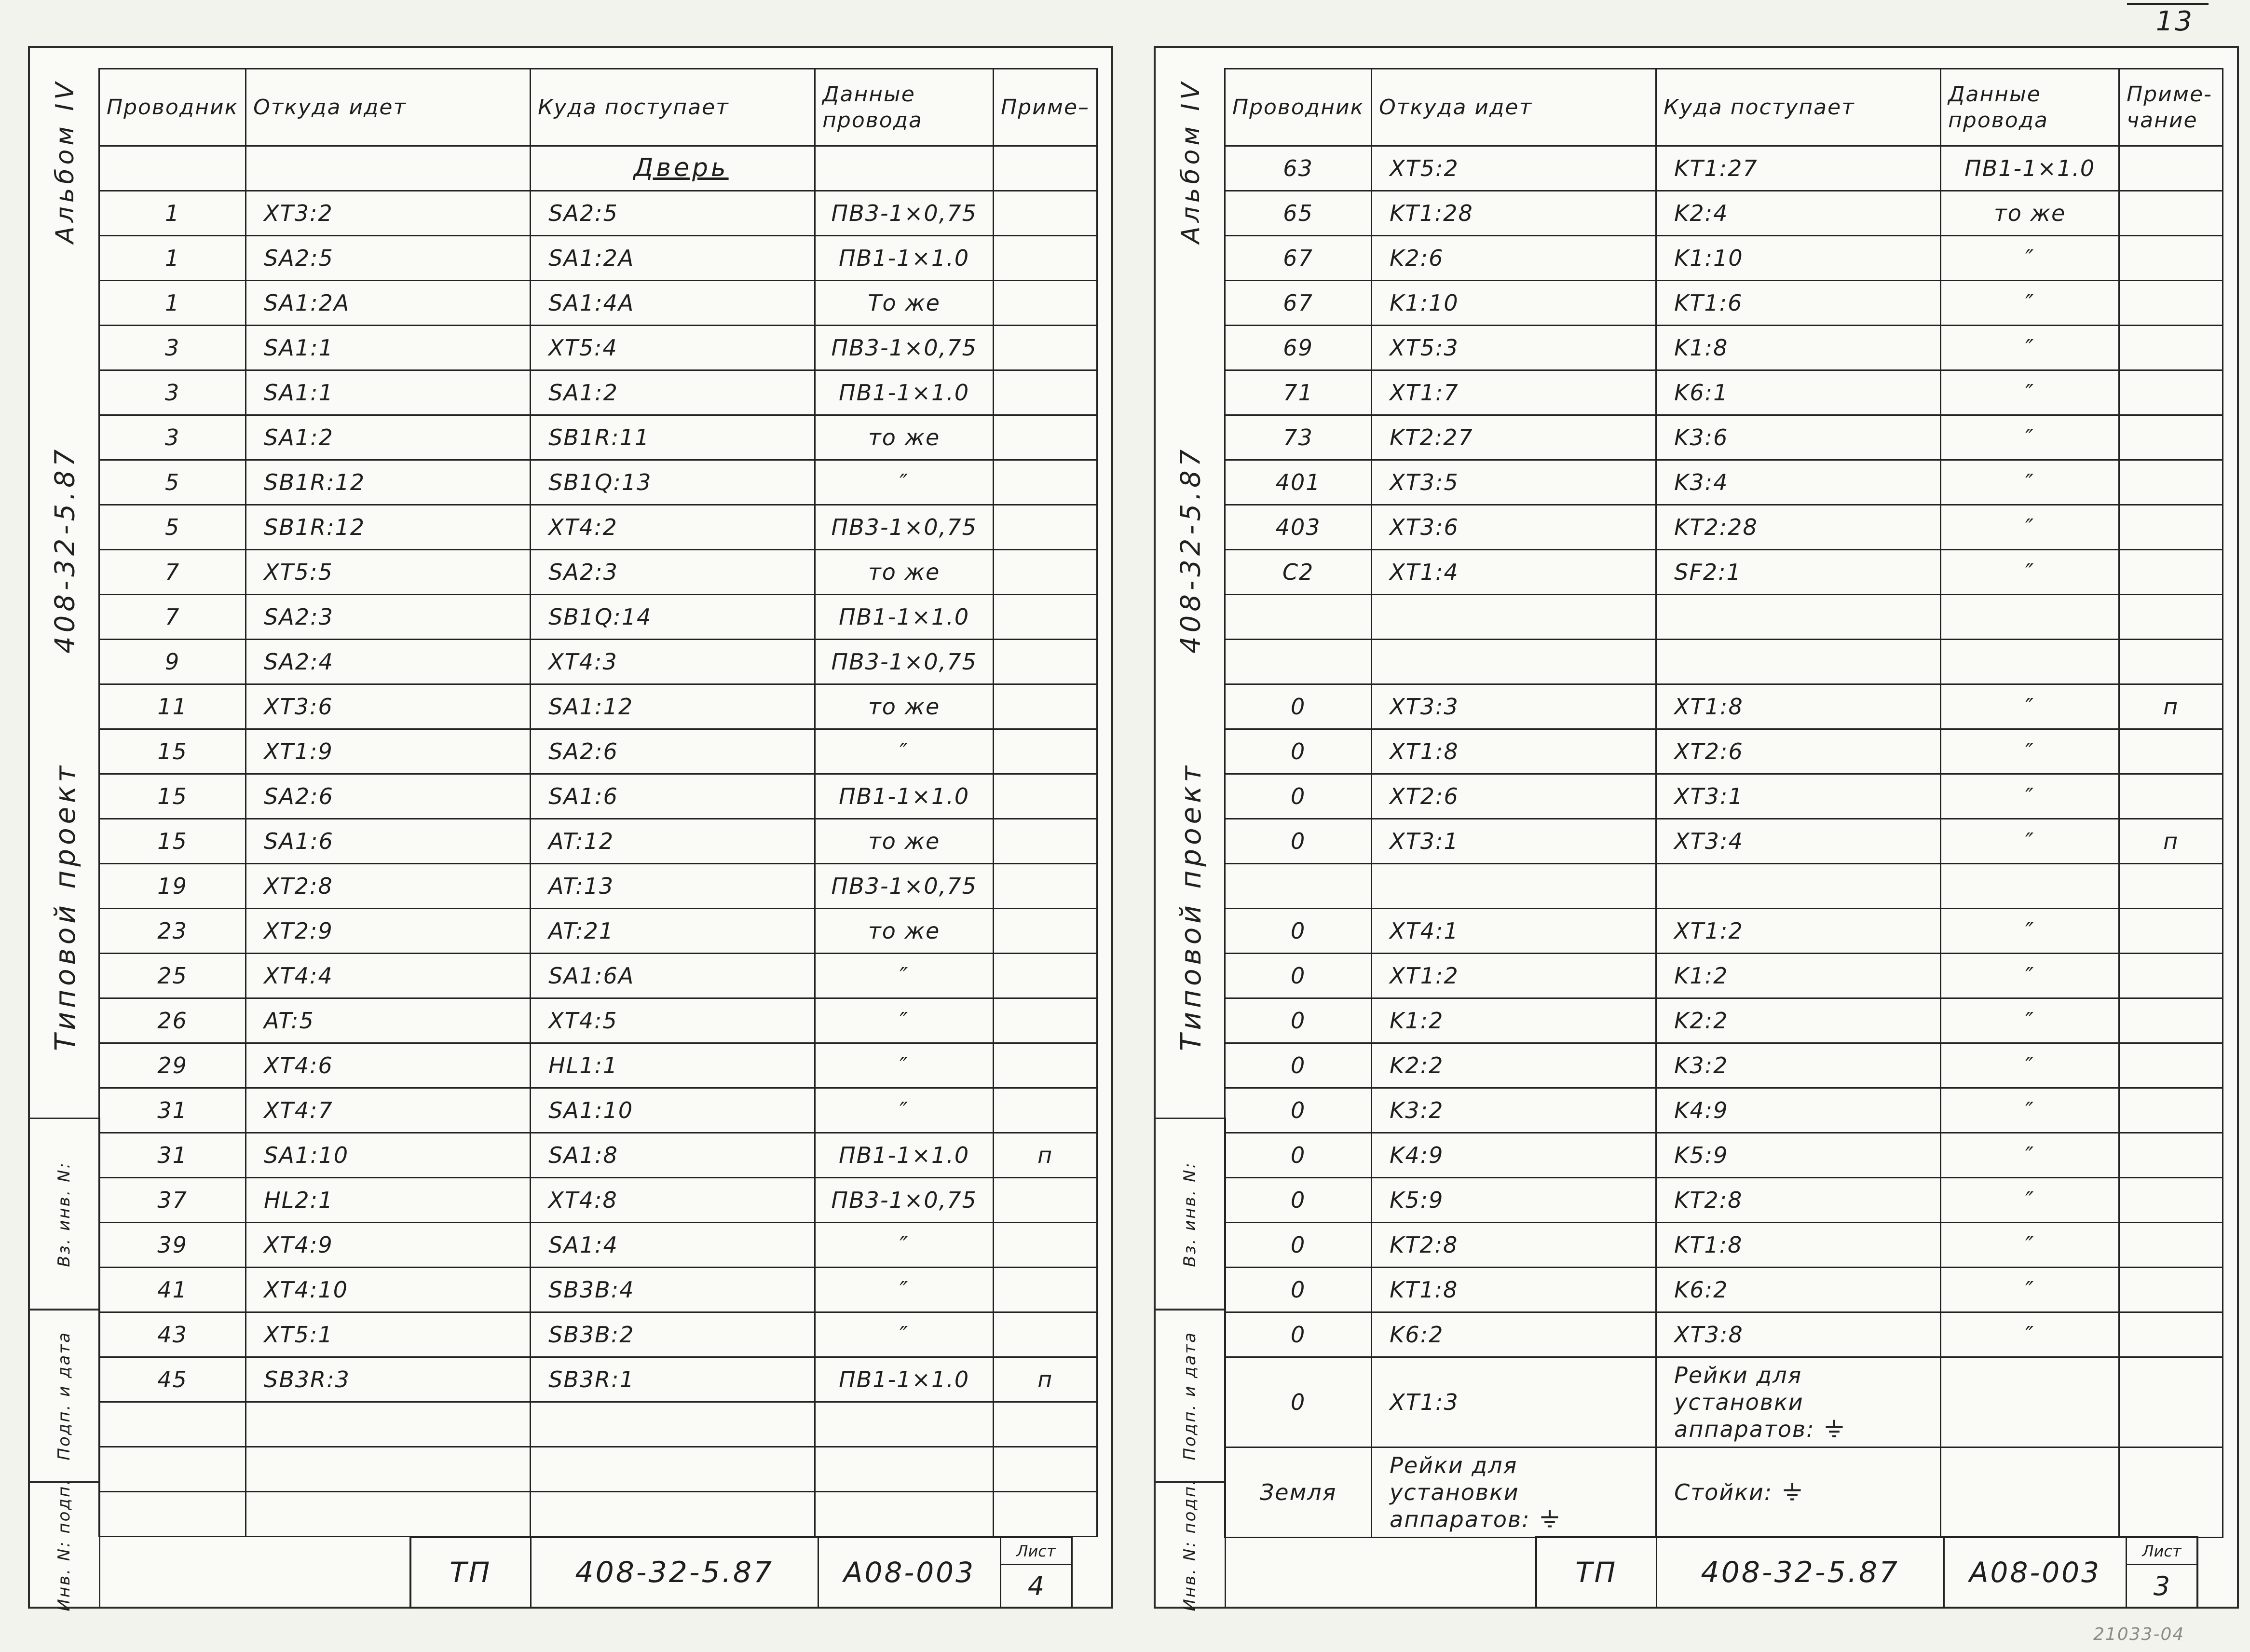 The image size is (2250, 1652). Describe the element at coordinates (1190, 907) in the screenshot. I see `sidebar-project-type: Типовой проект` at that location.